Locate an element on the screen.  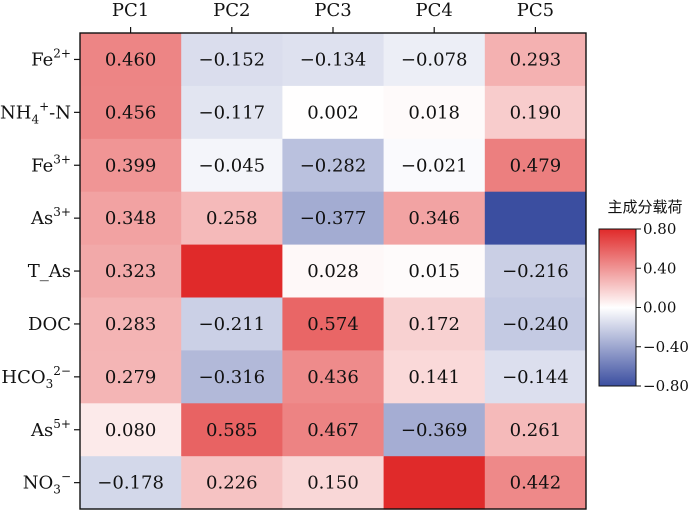
colorbar-tick-label: 0.00 is located at coordinates (659, 308).